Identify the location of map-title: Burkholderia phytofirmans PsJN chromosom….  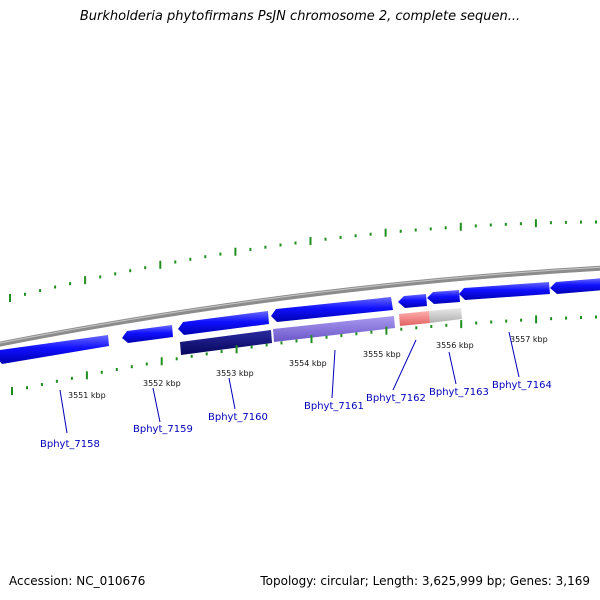
(300, 16).